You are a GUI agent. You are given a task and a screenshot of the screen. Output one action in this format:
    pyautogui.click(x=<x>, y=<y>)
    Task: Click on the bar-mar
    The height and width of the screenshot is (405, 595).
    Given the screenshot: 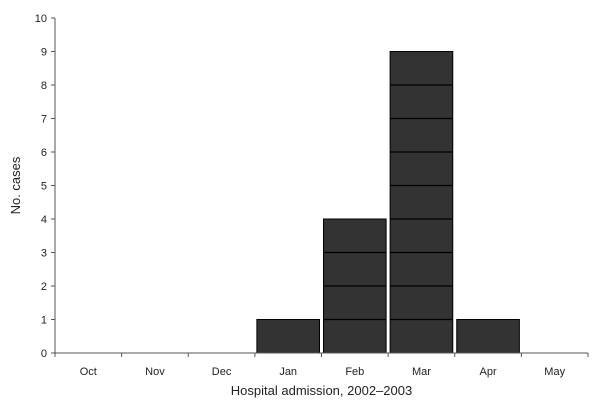 What is the action you would take?
    pyautogui.click(x=421, y=202)
    